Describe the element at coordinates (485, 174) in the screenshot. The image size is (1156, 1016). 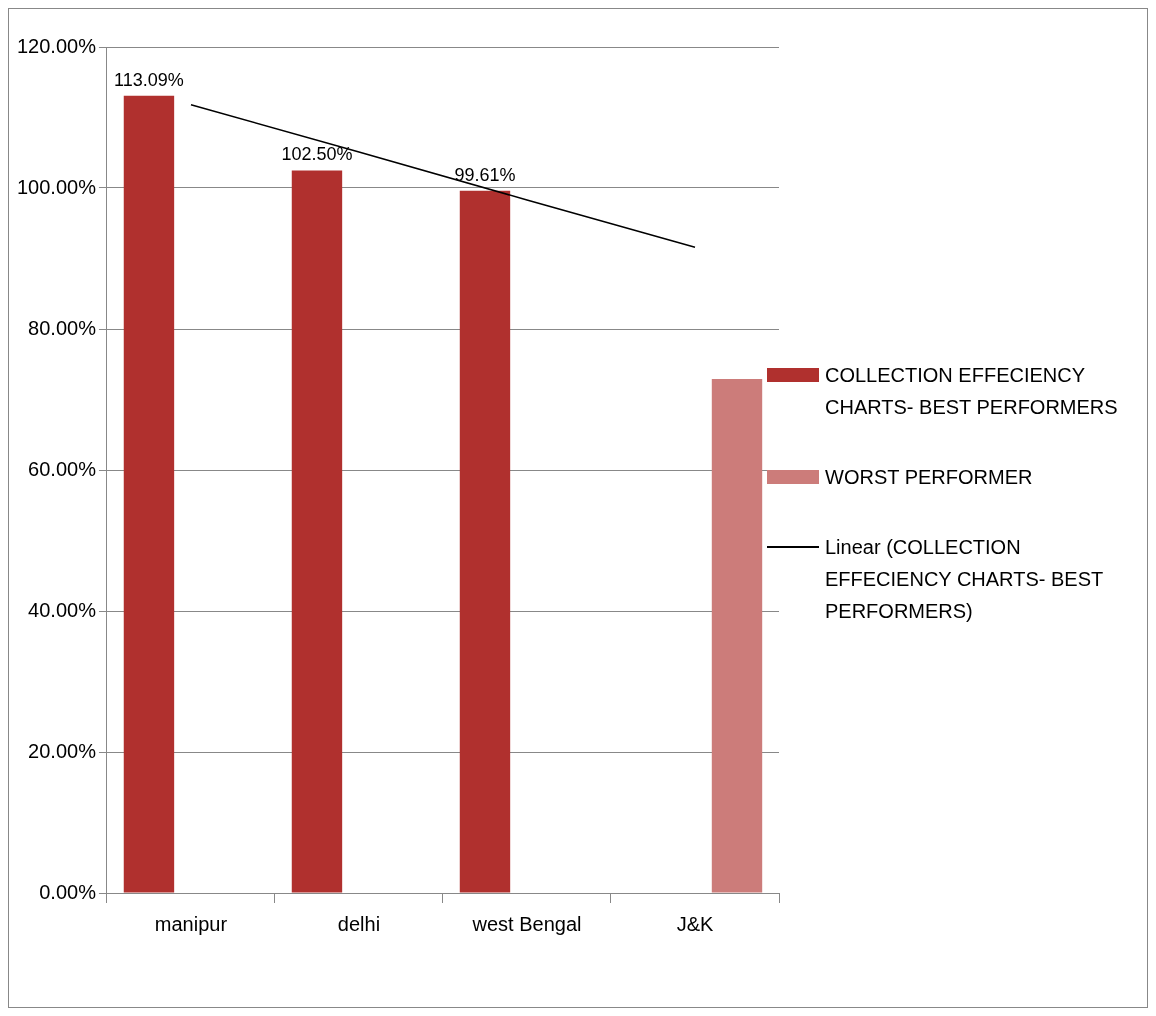
I see `data-label: 99.61%` at that location.